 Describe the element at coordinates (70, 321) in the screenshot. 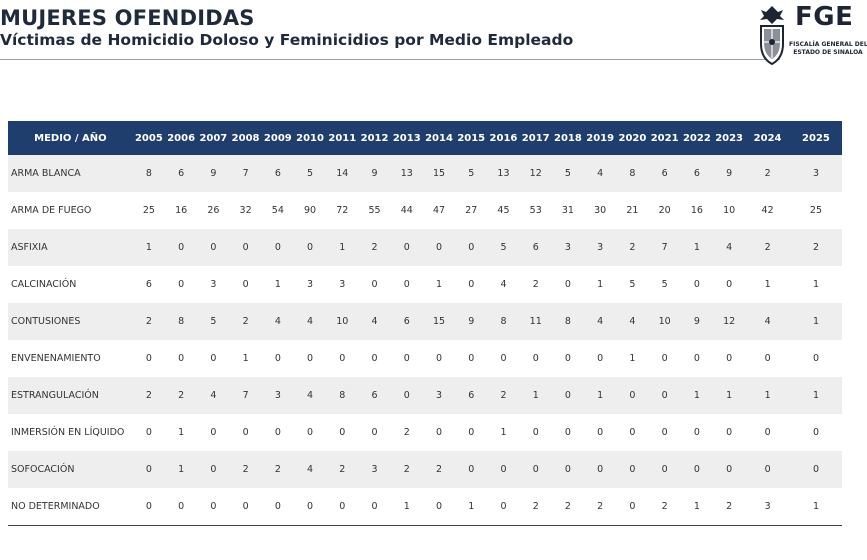

I see `row-label: CONTUSIONES` at that location.